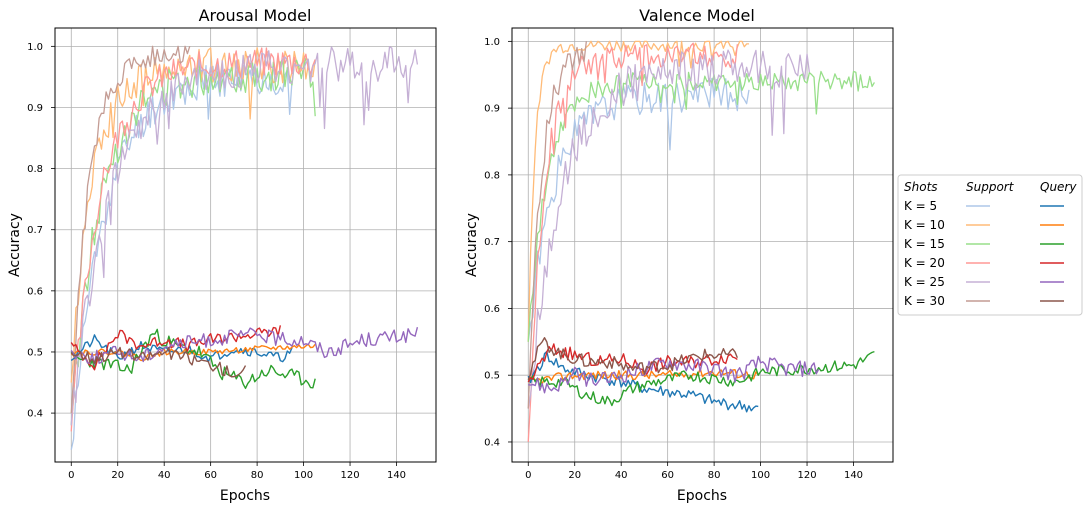 This screenshot has width=1090, height=510. I want to click on arousal-query-line-k15, so click(193, 359).